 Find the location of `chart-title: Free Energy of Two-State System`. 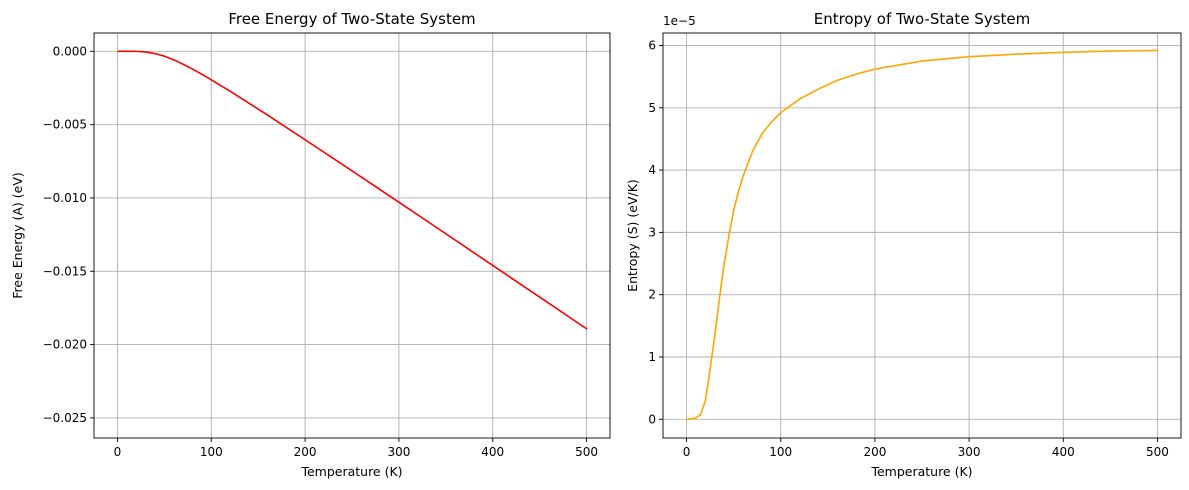

chart-title: Free Energy of Two-State System is located at coordinates (351, 19).